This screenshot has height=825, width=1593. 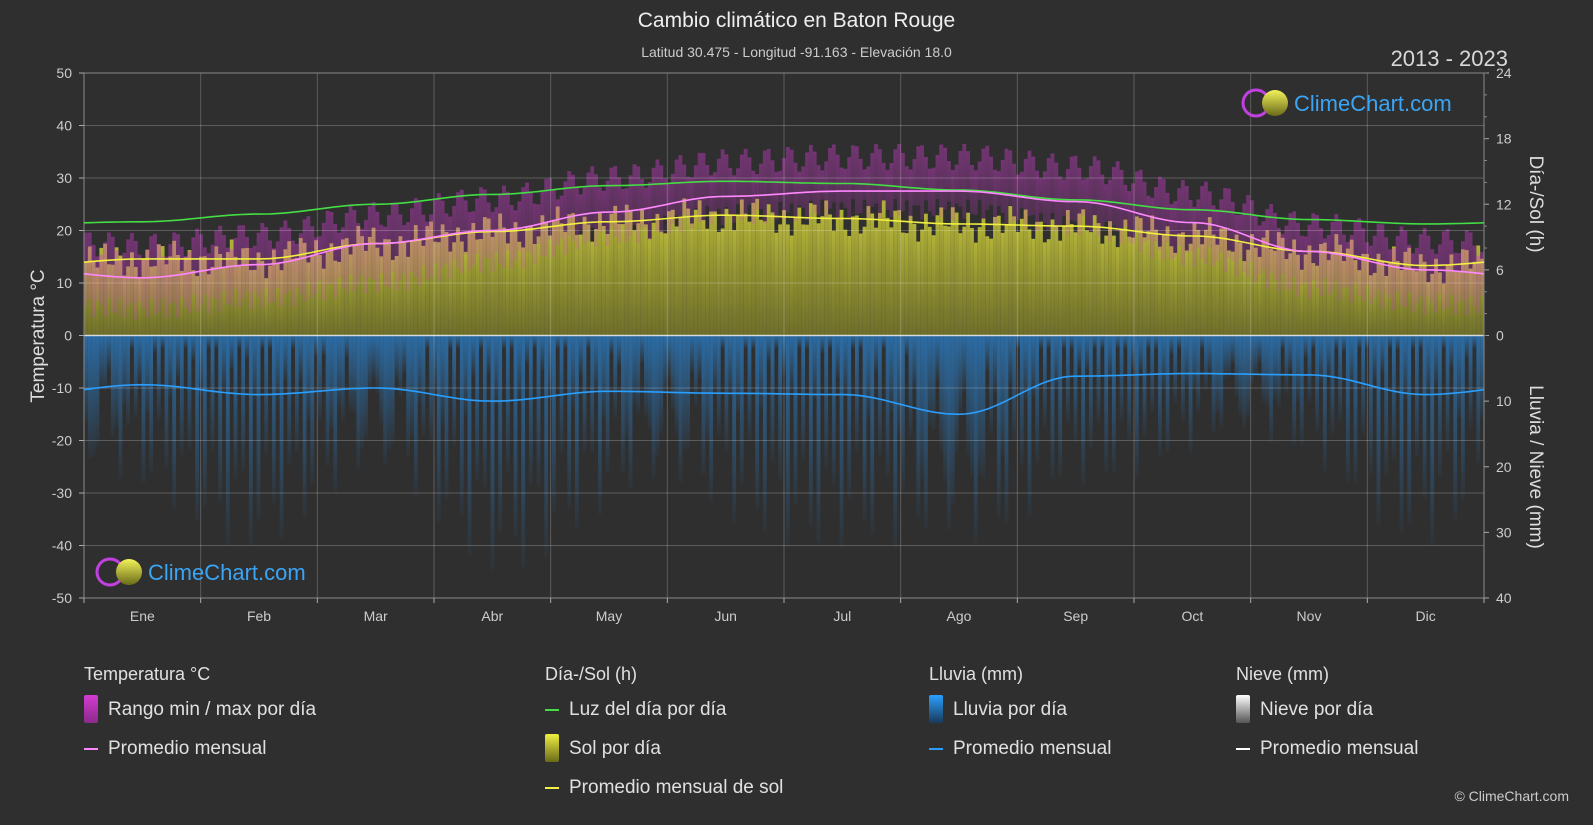 I want to click on sunshine-swatch, so click(x=552, y=748).